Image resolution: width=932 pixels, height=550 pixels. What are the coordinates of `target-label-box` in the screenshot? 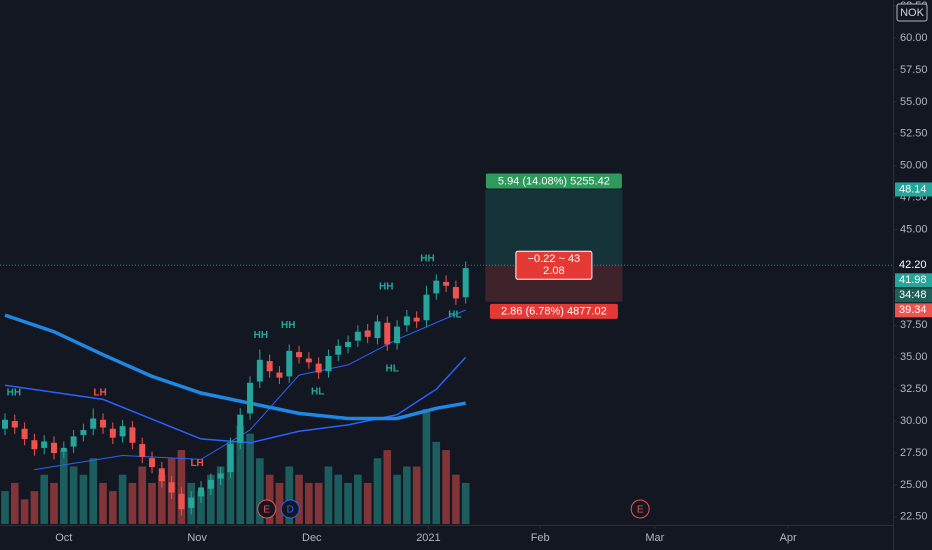 It's located at (553, 181).